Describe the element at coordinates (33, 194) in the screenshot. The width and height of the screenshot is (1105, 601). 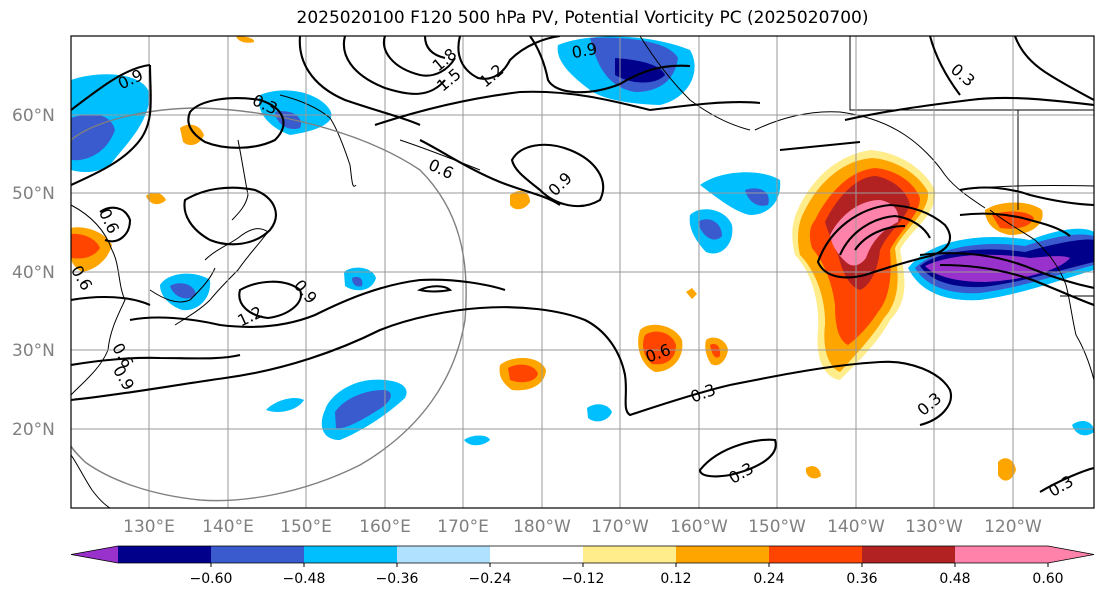
I see `lat-label-50n: 50°N` at that location.